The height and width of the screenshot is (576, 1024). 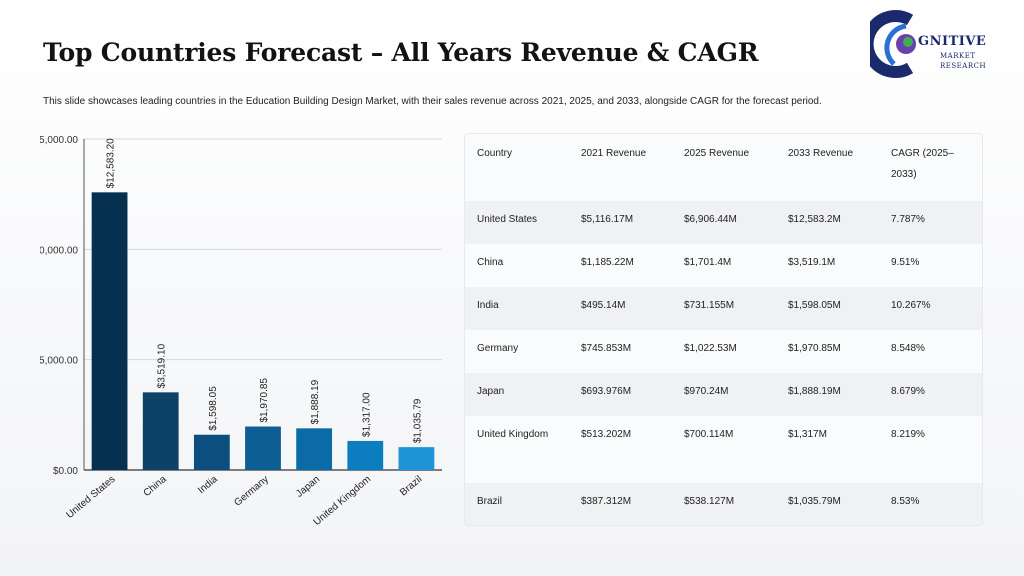 What do you see at coordinates (495, 153) in the screenshot?
I see `header-country: Country` at bounding box center [495, 153].